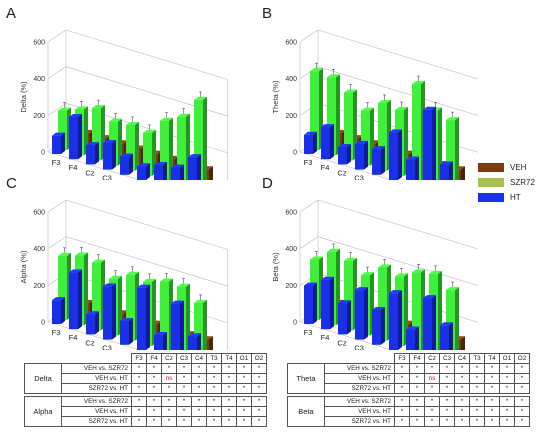  What do you see at coordinates (169, 378) in the screenshot?
I see `significance-cell: ns` at bounding box center [169, 378].